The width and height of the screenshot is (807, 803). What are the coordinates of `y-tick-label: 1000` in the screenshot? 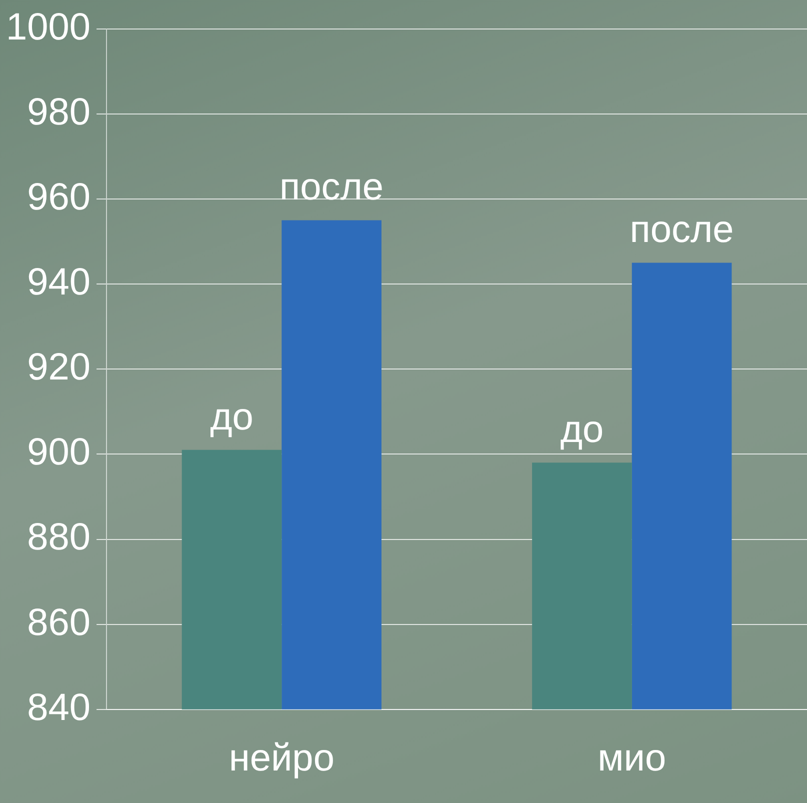 It's located at (48, 27).